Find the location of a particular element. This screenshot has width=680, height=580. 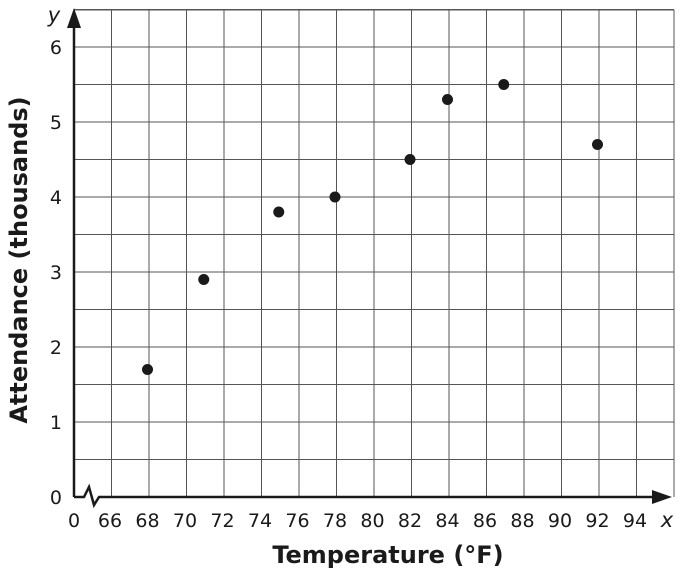

y-axis-title: Attendance (thousands) is located at coordinates (19, 259).